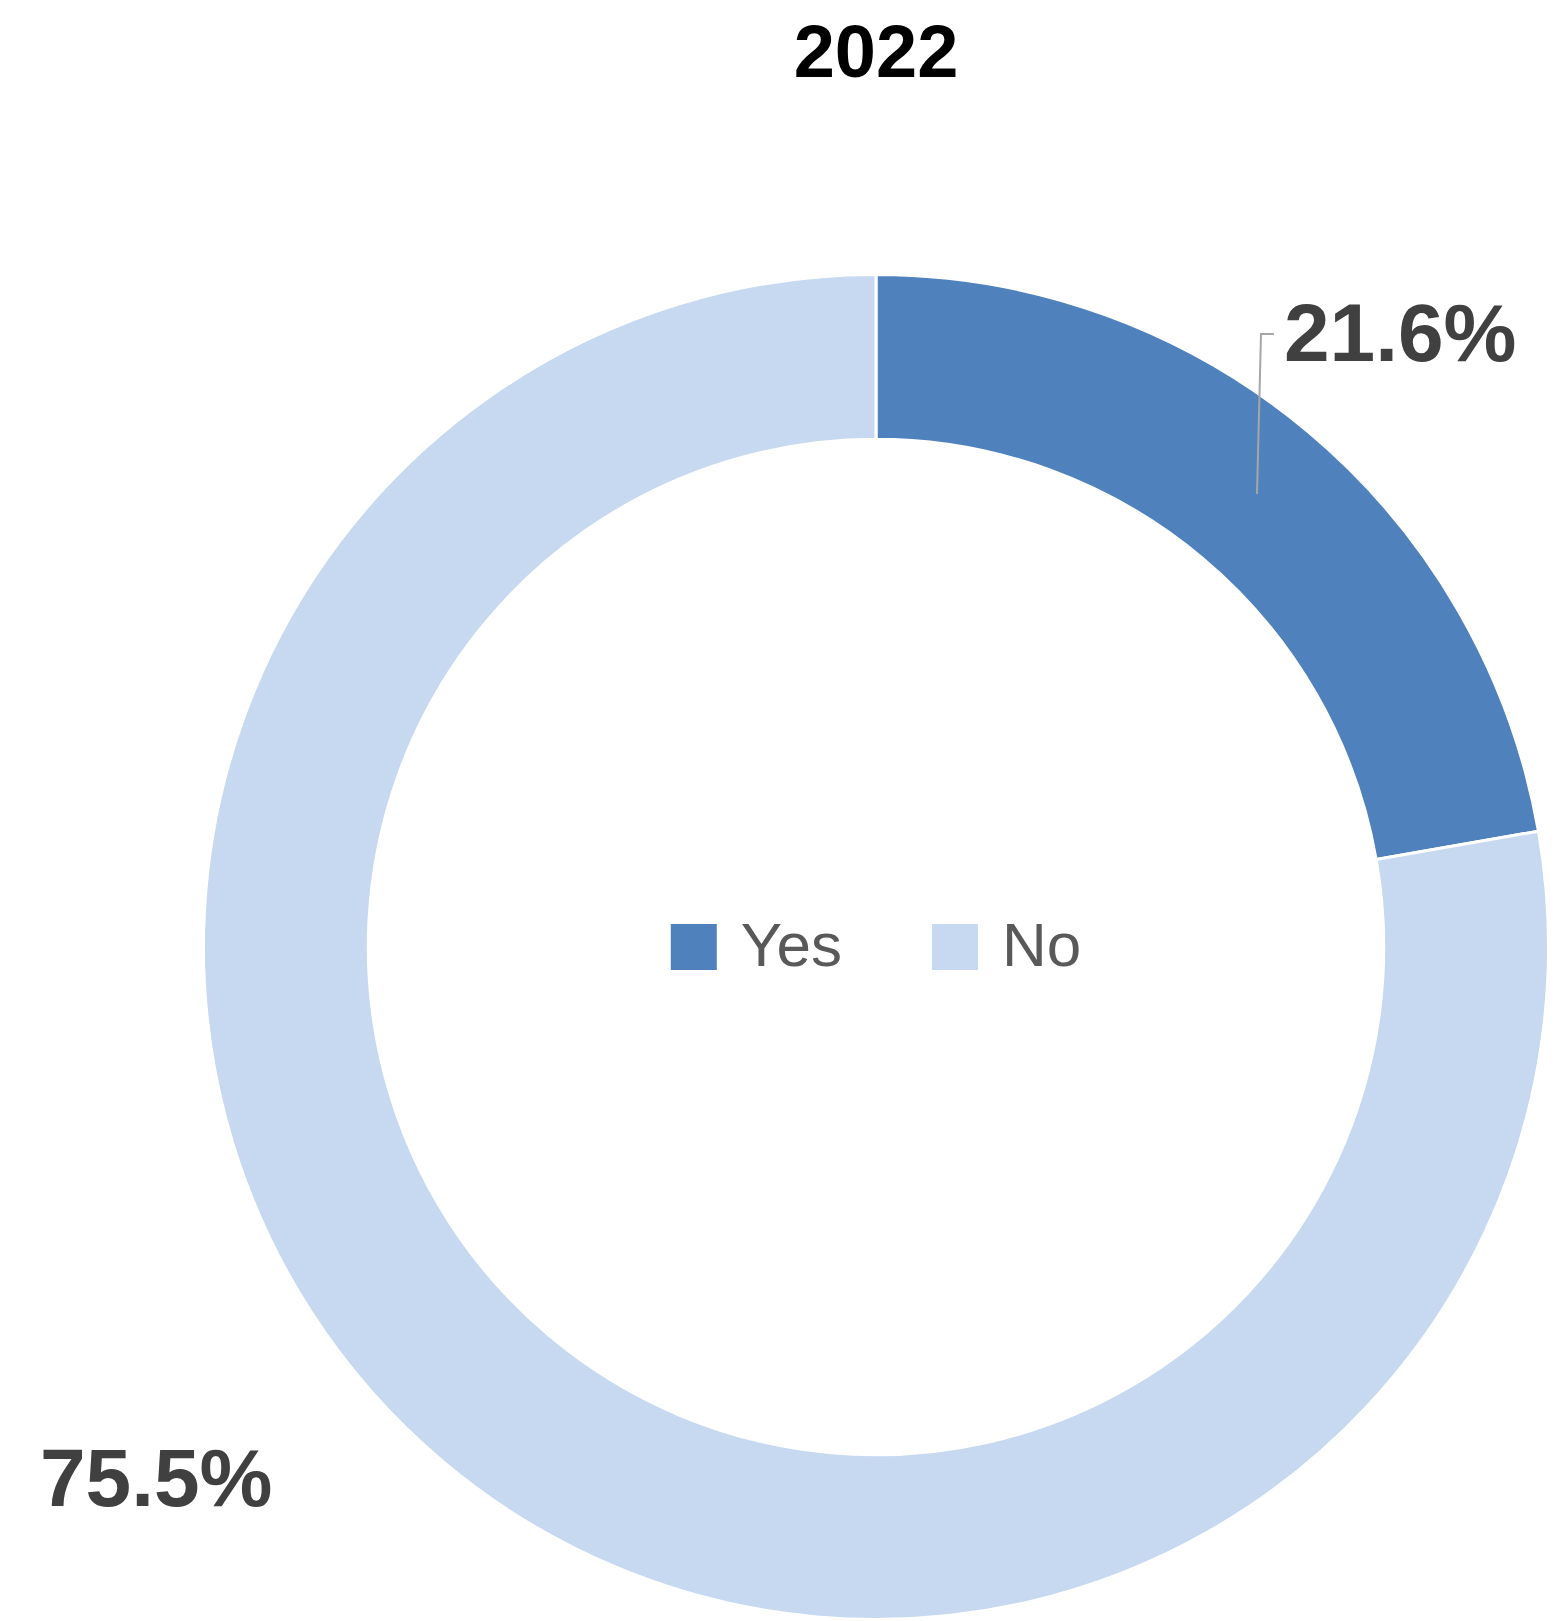  I want to click on legend-label: No, so click(1041, 945).